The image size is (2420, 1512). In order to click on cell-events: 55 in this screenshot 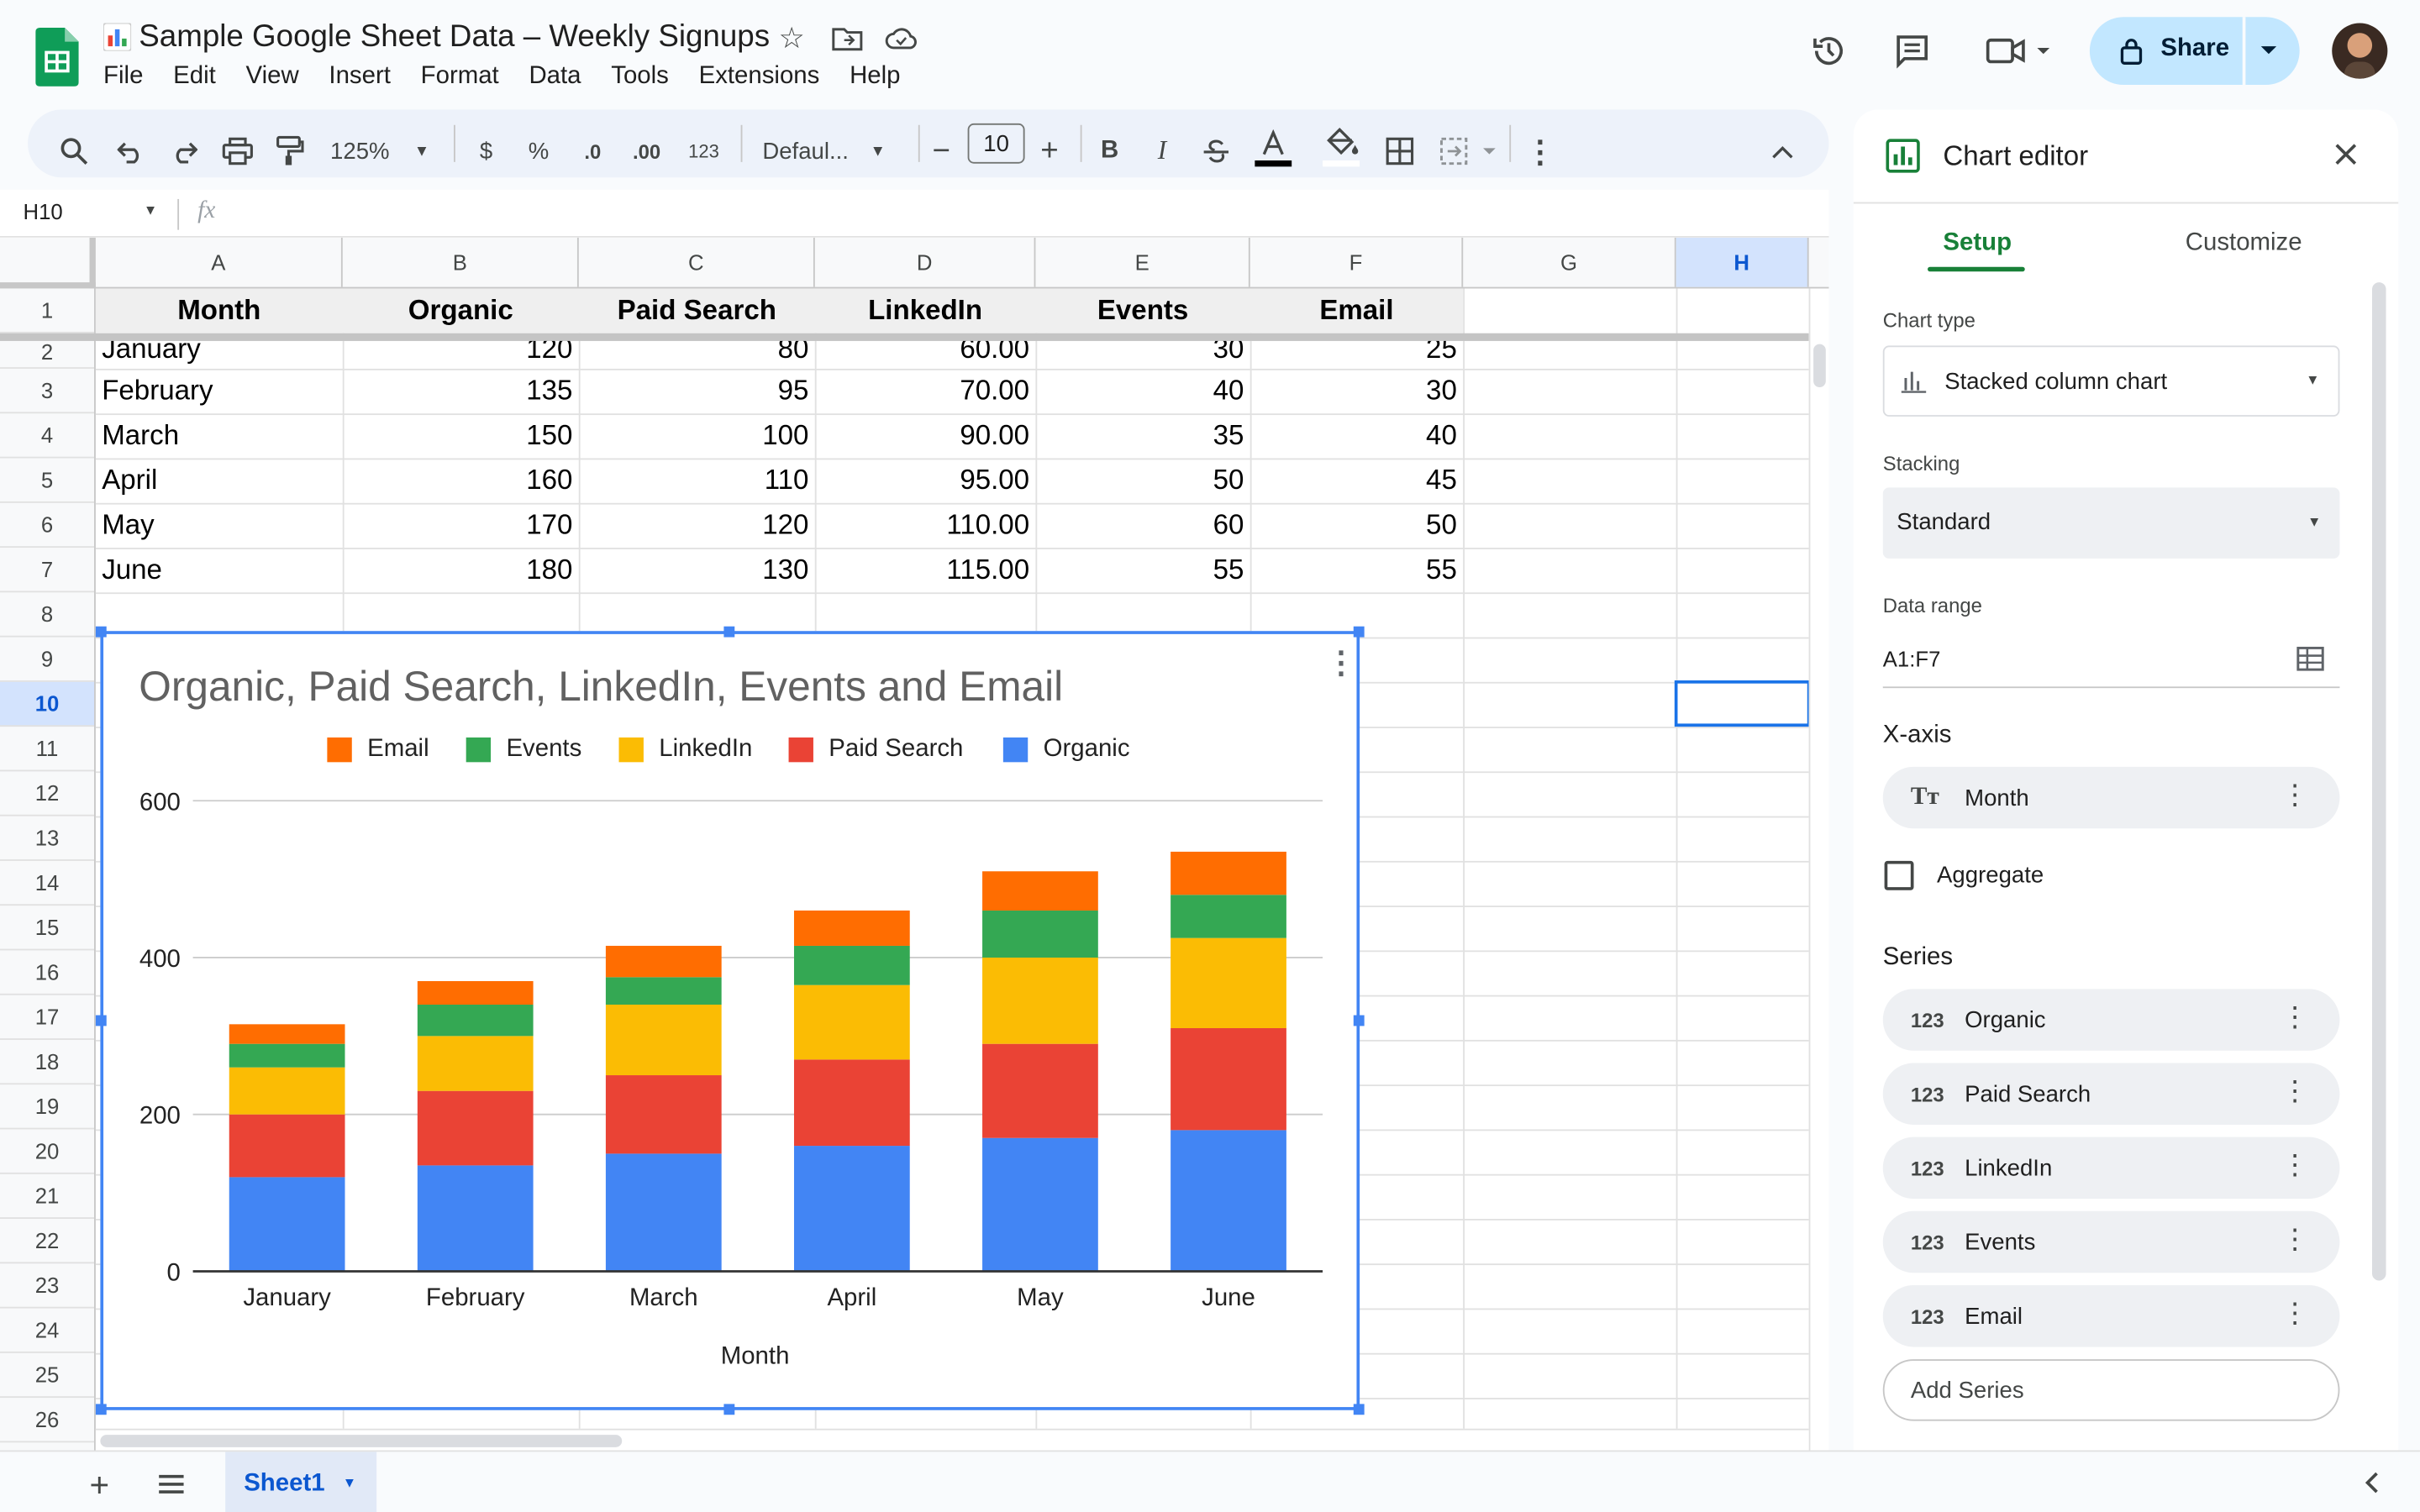, I will do `click(1228, 569)`.